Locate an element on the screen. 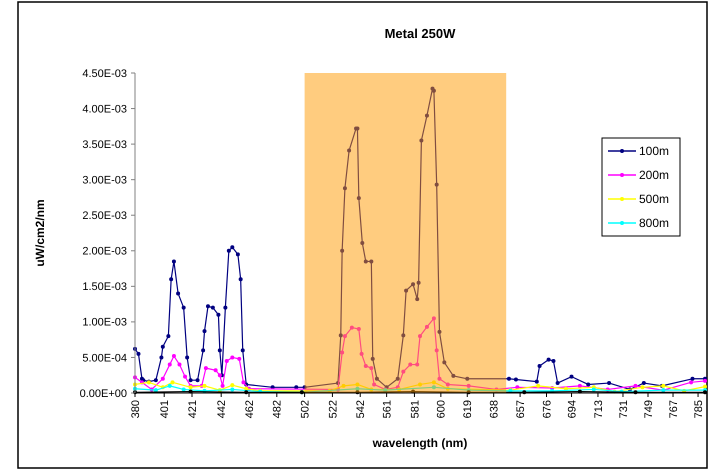  x-tick-label: 442 is located at coordinates (222, 409).